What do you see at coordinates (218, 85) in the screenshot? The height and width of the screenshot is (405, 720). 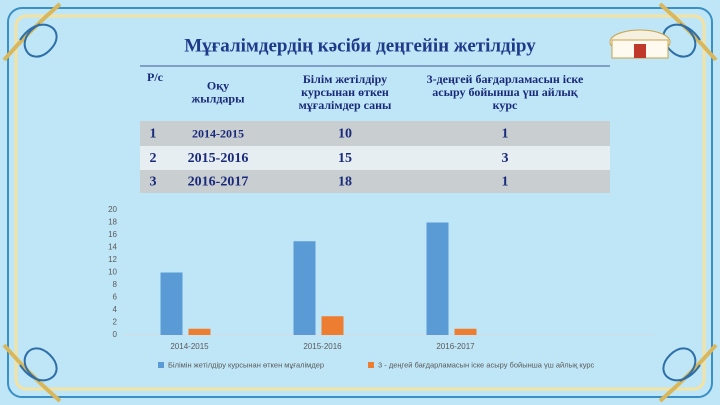 I see `header-cell: Оқу` at bounding box center [218, 85].